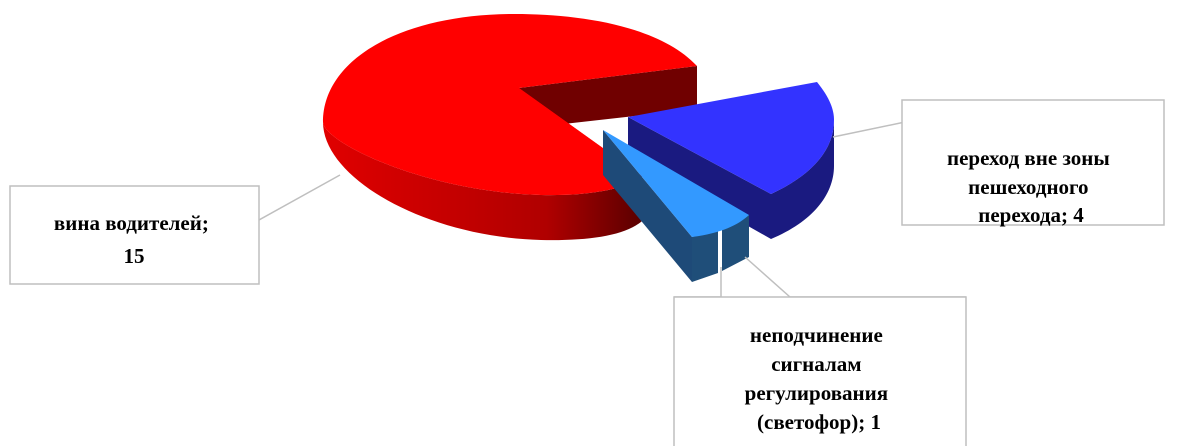 This screenshot has height=446, width=1177. What do you see at coordinates (816, 335) in the screenshot?
I see `data-label-nepodchinenie-line-1: неподчинение` at bounding box center [816, 335].